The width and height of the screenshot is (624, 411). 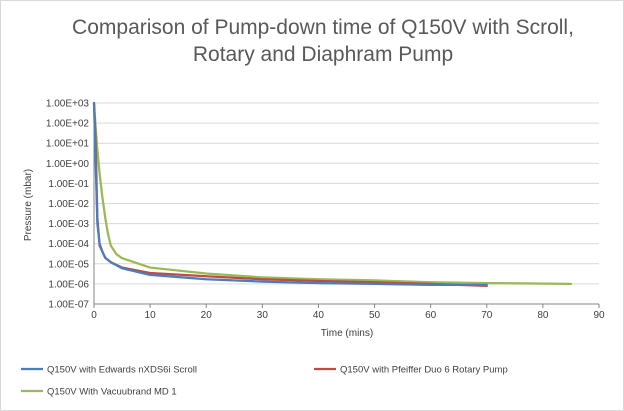 I want to click on y-tick-label: 1.00E+03, so click(x=68, y=104).